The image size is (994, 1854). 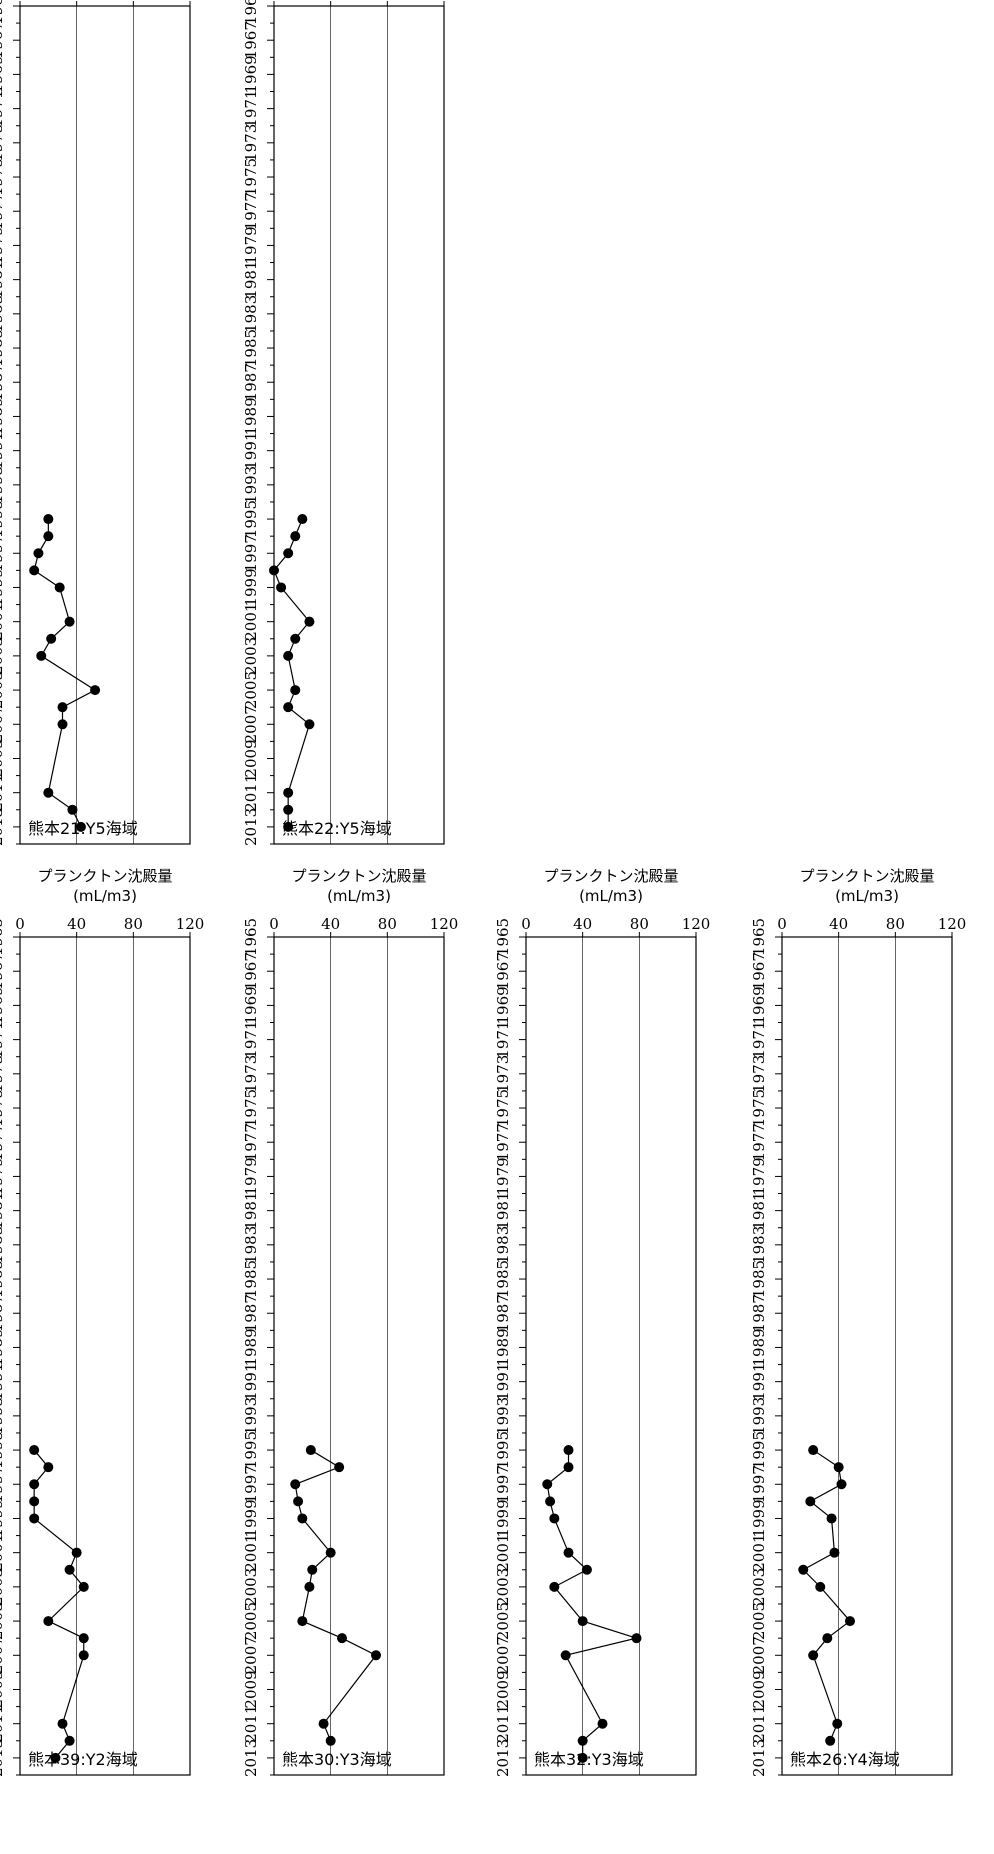 I want to click on y-axis-unit: (mL/m3), so click(x=359, y=896).